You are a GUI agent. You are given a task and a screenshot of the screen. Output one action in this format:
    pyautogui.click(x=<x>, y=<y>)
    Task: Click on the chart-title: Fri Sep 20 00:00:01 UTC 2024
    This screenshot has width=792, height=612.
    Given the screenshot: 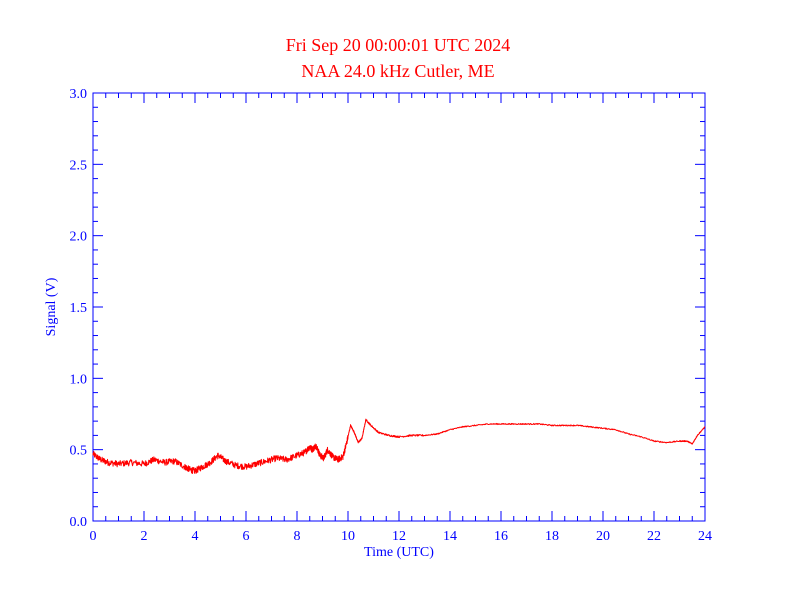 What is the action you would take?
    pyautogui.click(x=398, y=45)
    